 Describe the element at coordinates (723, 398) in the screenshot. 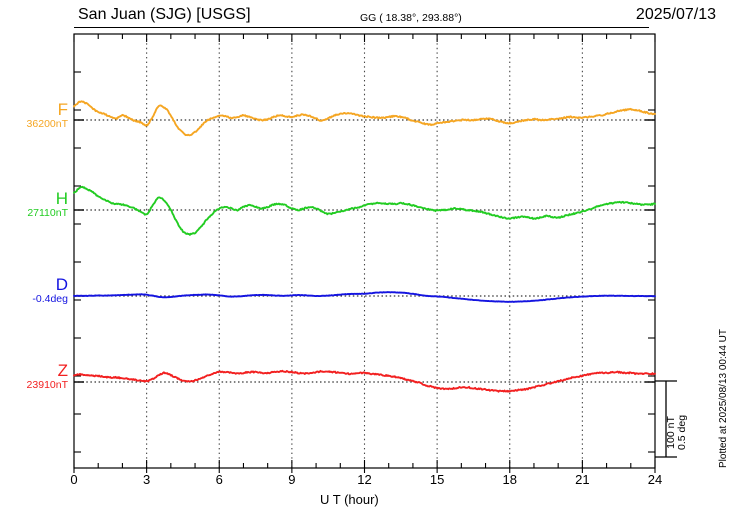

I see `plotted-timestamp: Plotted at 2025/08/13 00:44 UT` at that location.